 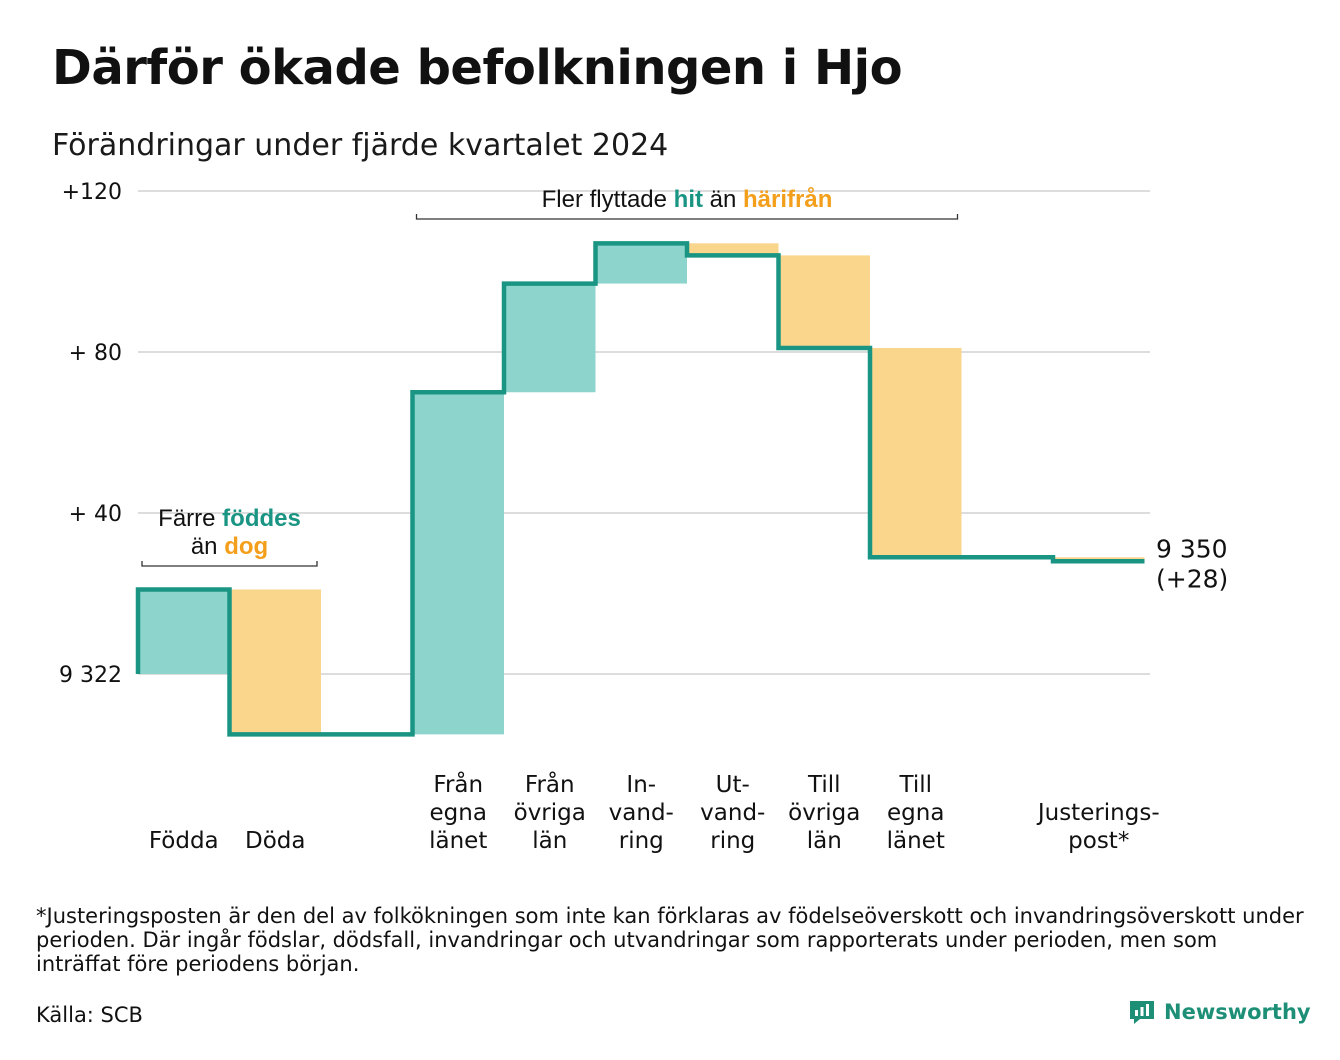 I want to click on end-value-label: 9 350, so click(x=1192, y=548).